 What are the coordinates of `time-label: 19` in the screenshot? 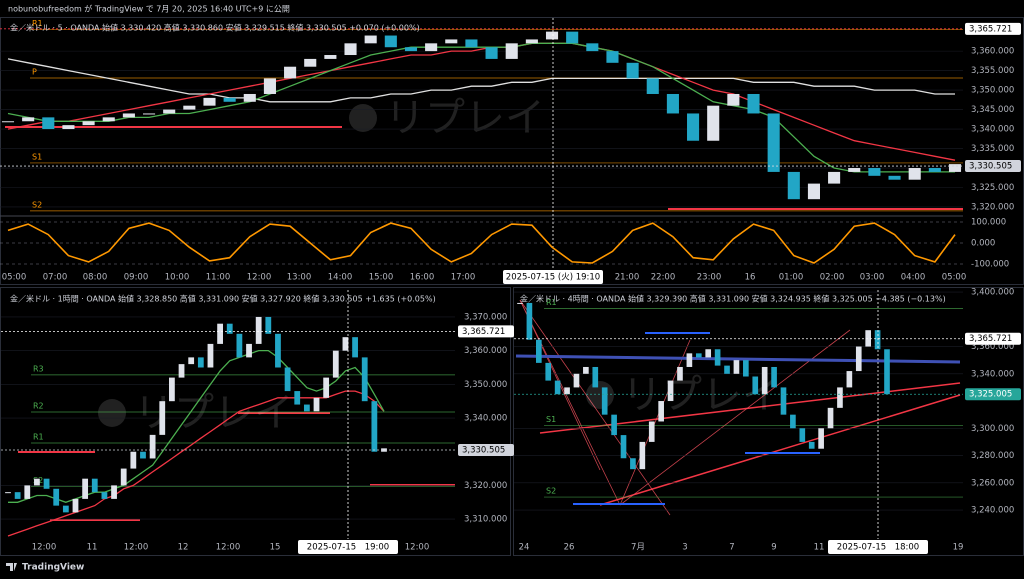 It's located at (958, 548).